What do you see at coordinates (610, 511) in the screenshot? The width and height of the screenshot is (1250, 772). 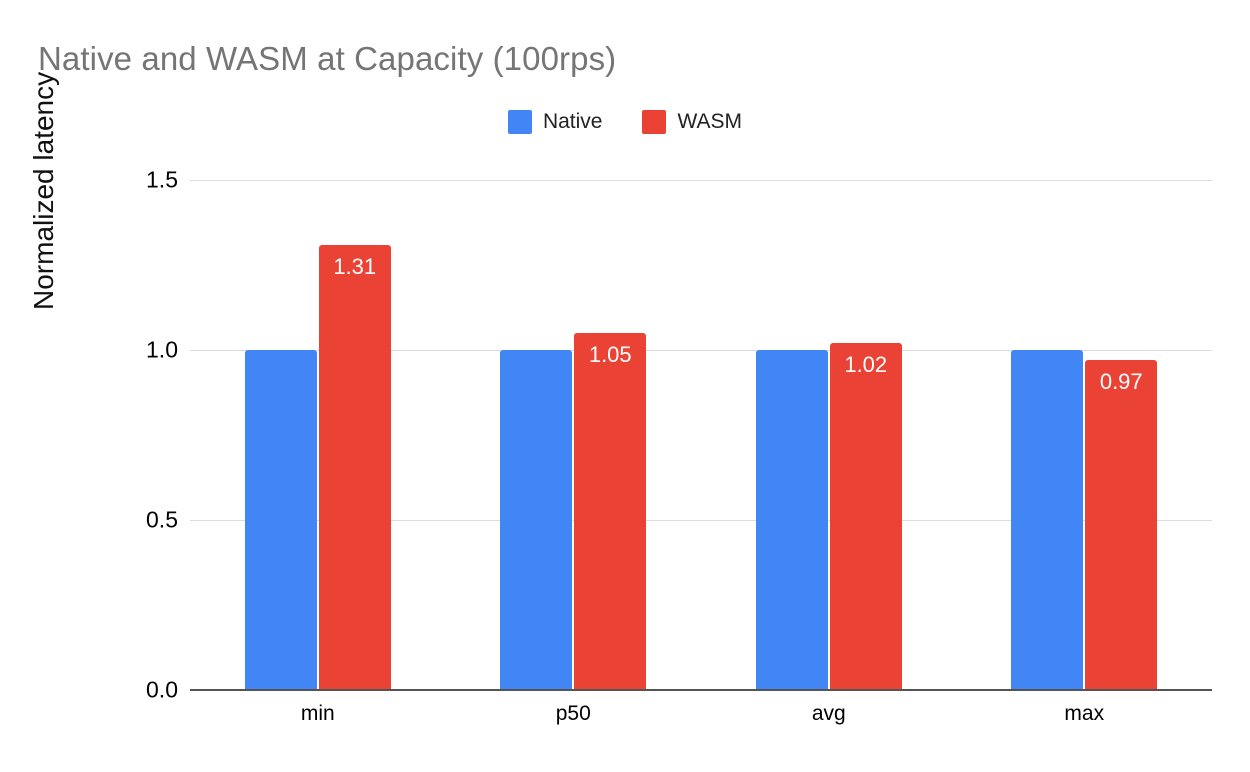 I see `bar-wasm-p50: 1.05` at bounding box center [610, 511].